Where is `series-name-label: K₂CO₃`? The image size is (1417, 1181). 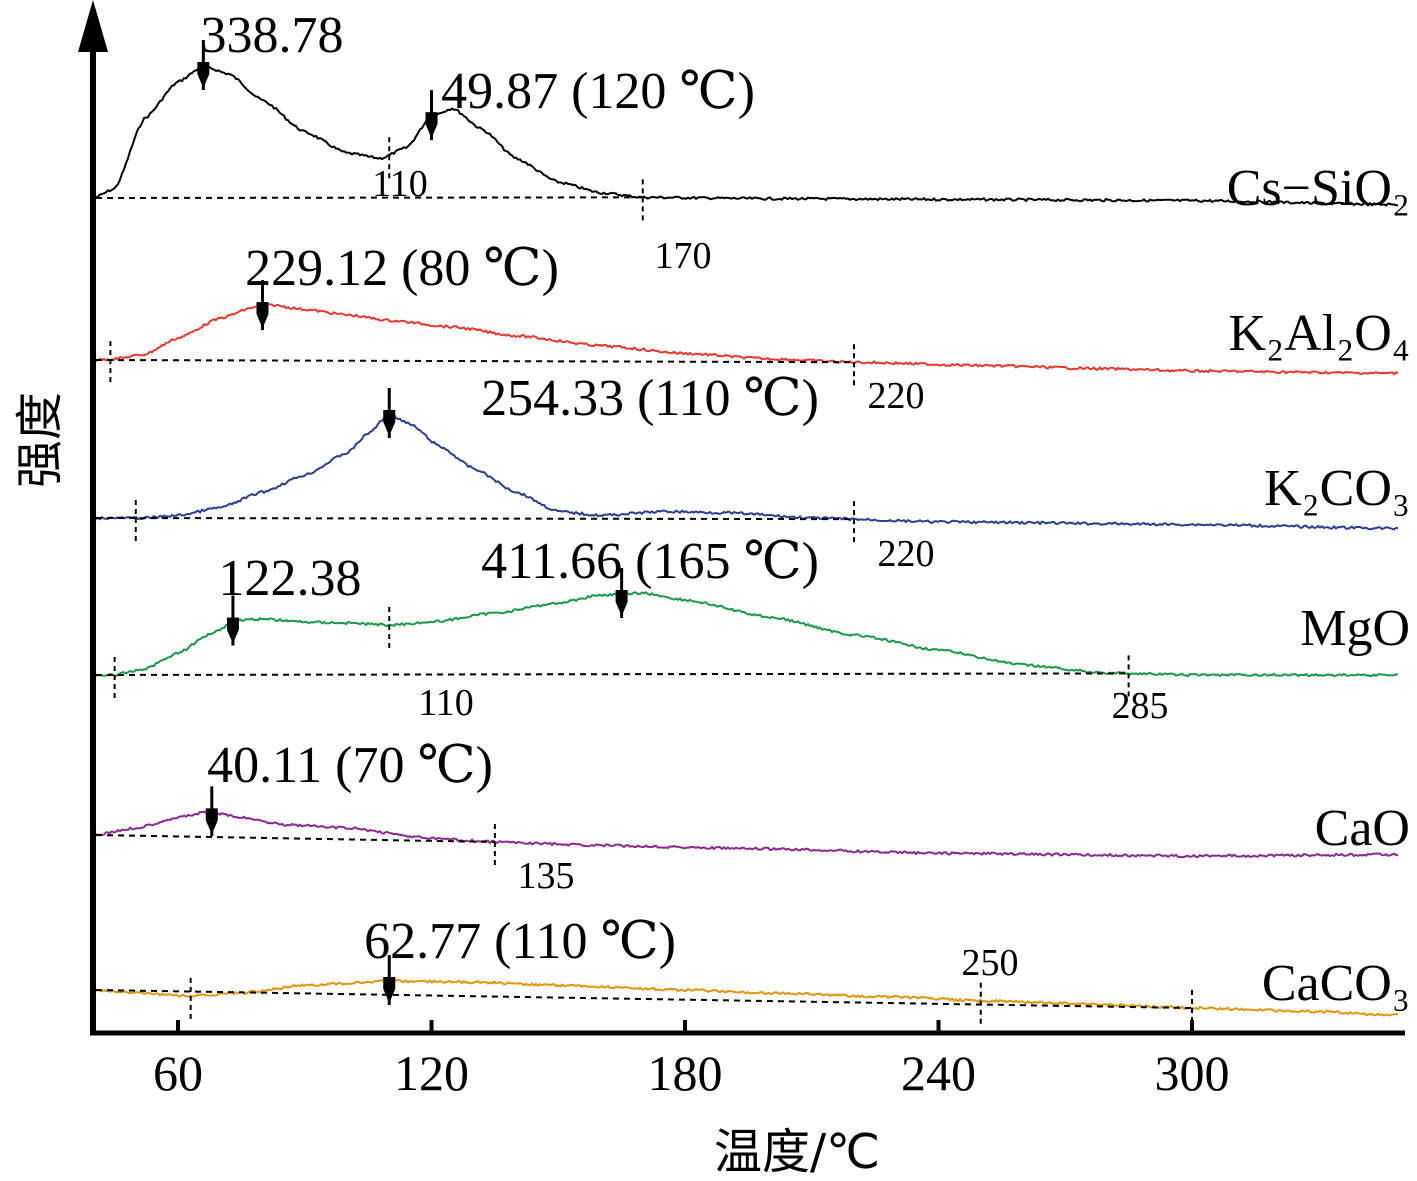 series-name-label: K₂CO₃ is located at coordinates (1337, 488).